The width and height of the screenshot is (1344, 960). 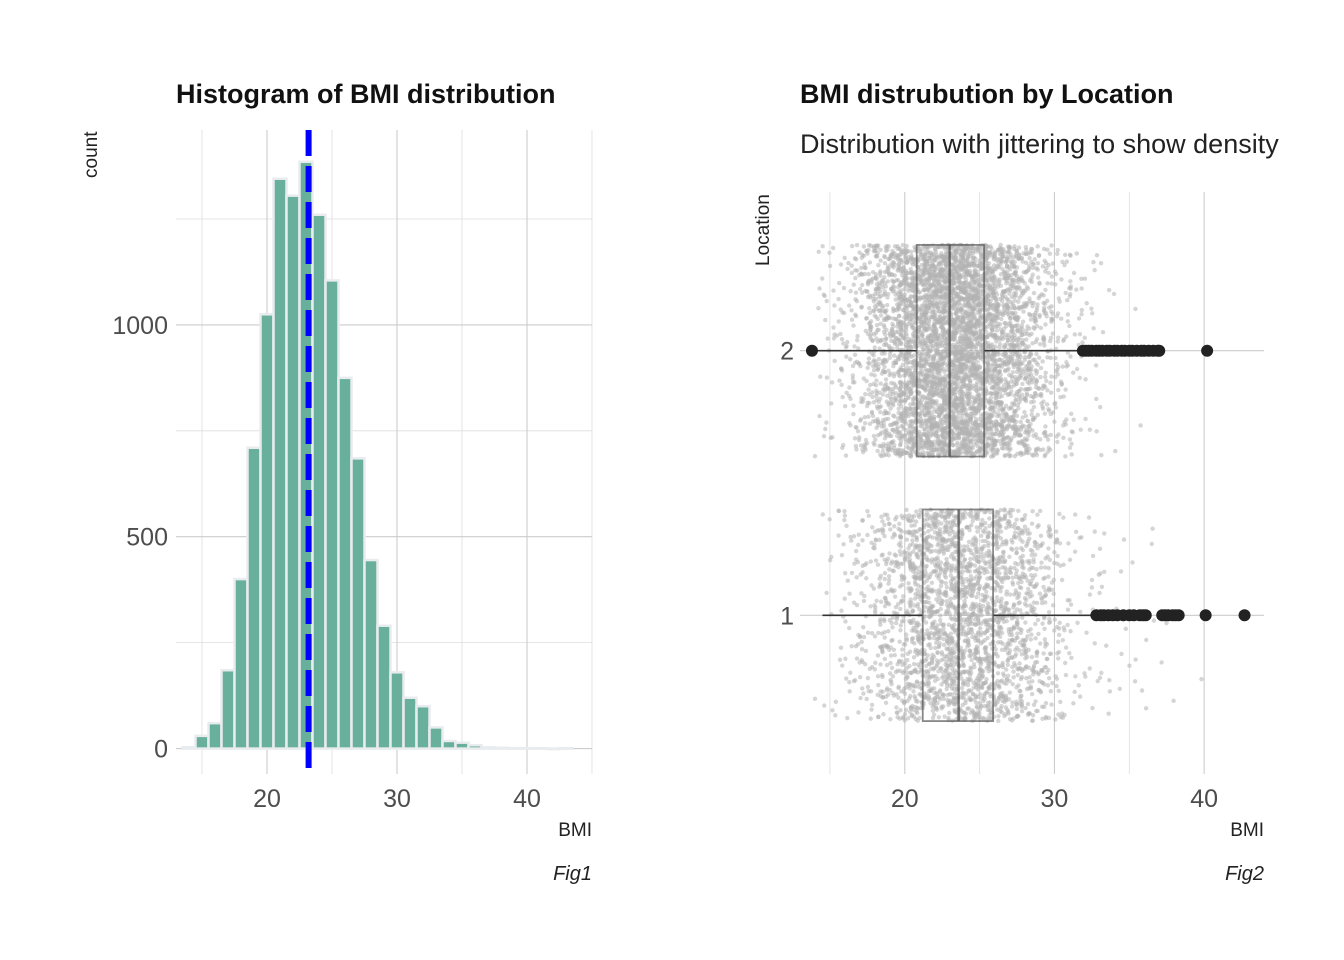 I want to click on y-tick-label-1000: 1000, so click(x=140, y=326).